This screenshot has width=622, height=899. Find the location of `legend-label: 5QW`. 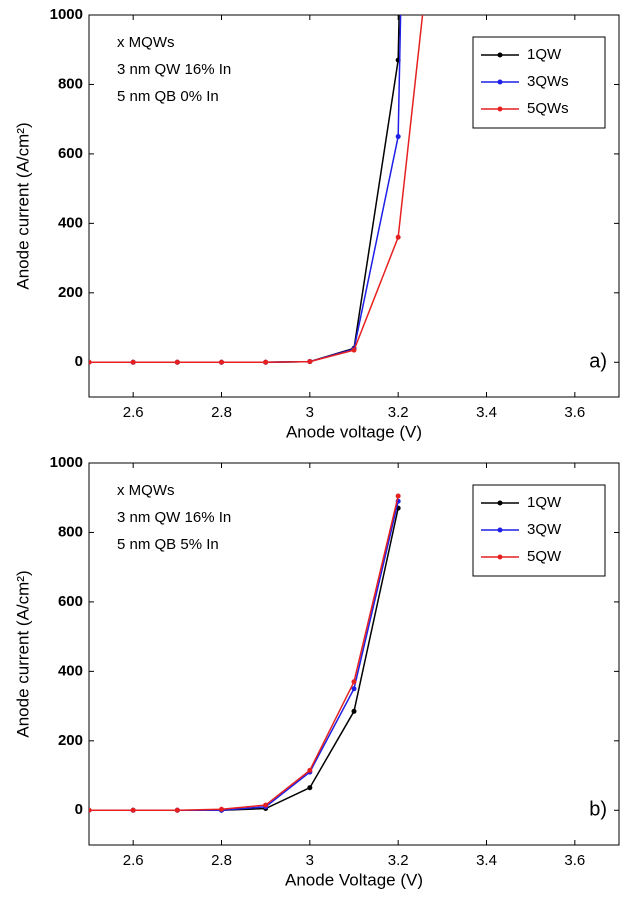

legend-label: 5QW is located at coordinates (544, 556).